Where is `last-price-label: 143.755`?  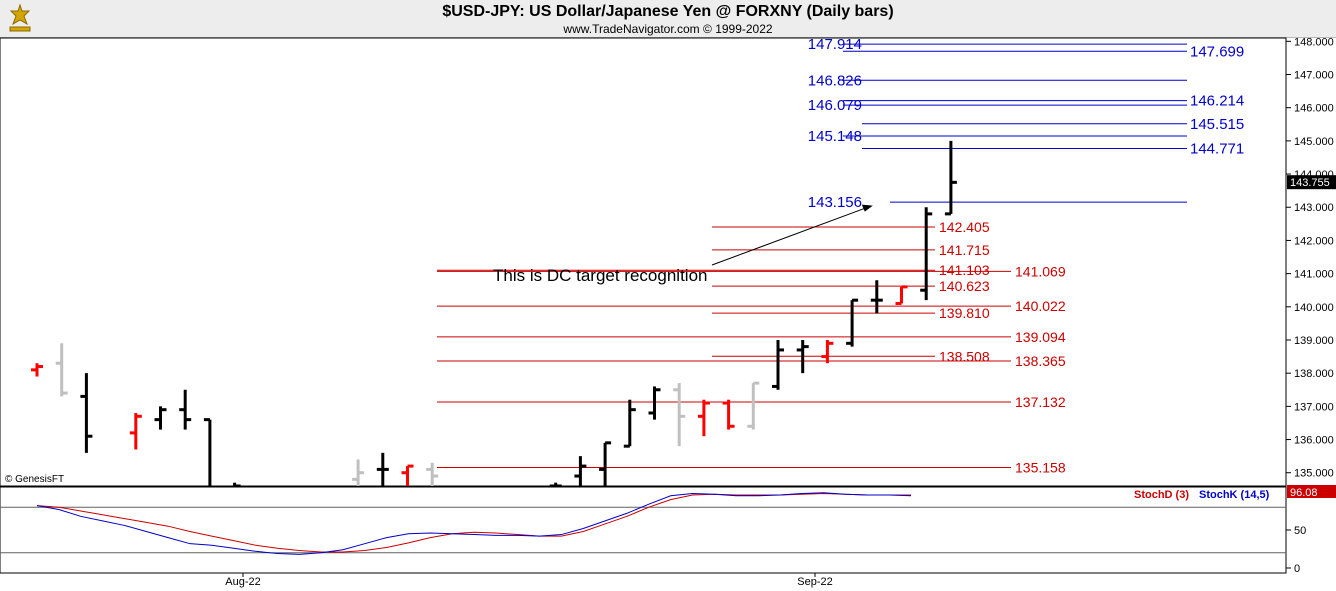
last-price-label: 143.755 is located at coordinates (1310, 183).